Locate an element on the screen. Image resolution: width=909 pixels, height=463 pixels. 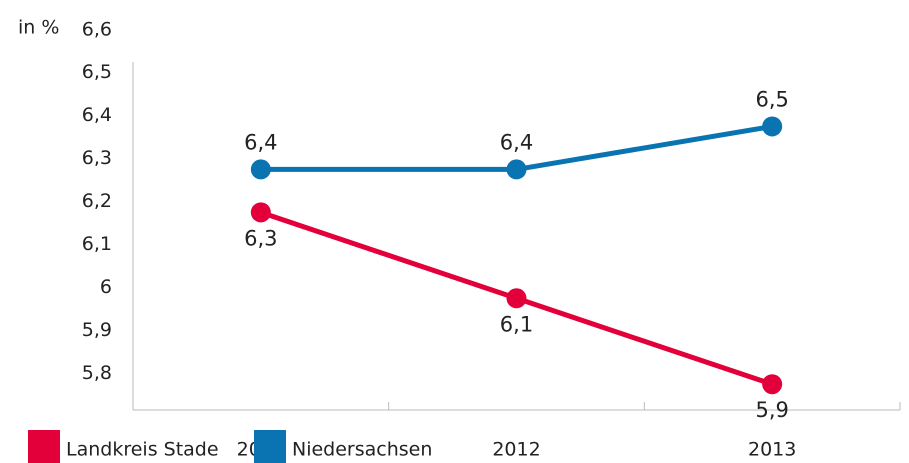
y-tick-label: 6,5 is located at coordinates (97, 72).